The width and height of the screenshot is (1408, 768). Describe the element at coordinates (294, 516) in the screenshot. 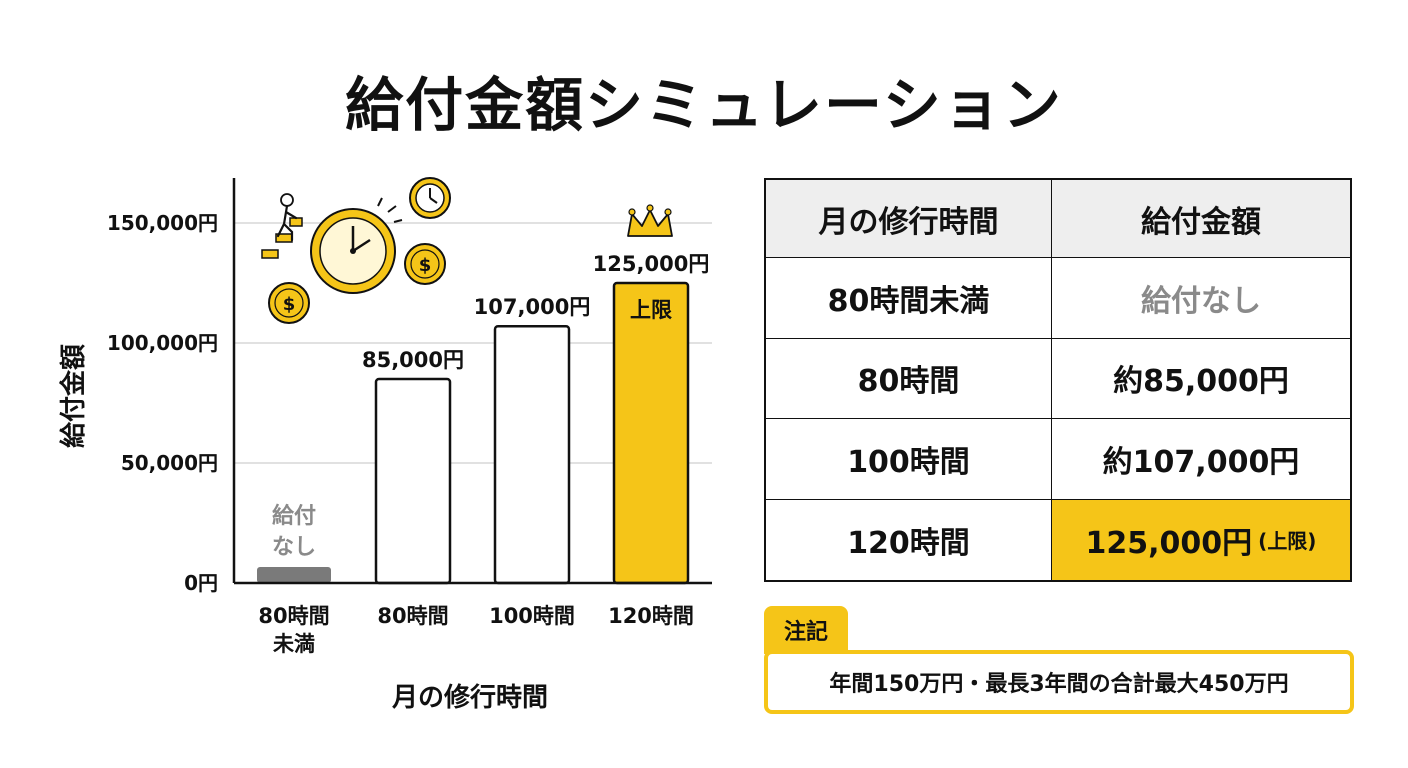

I see `data-label: 給付` at that location.